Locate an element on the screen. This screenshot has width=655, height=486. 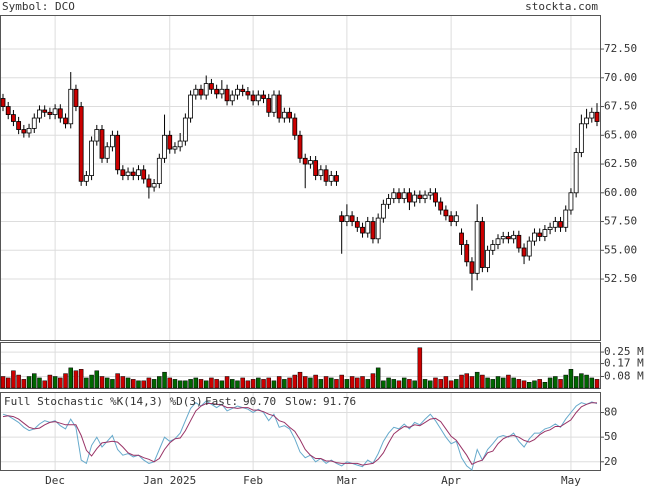
site-label: stockta.com is located at coordinates (561, 6).